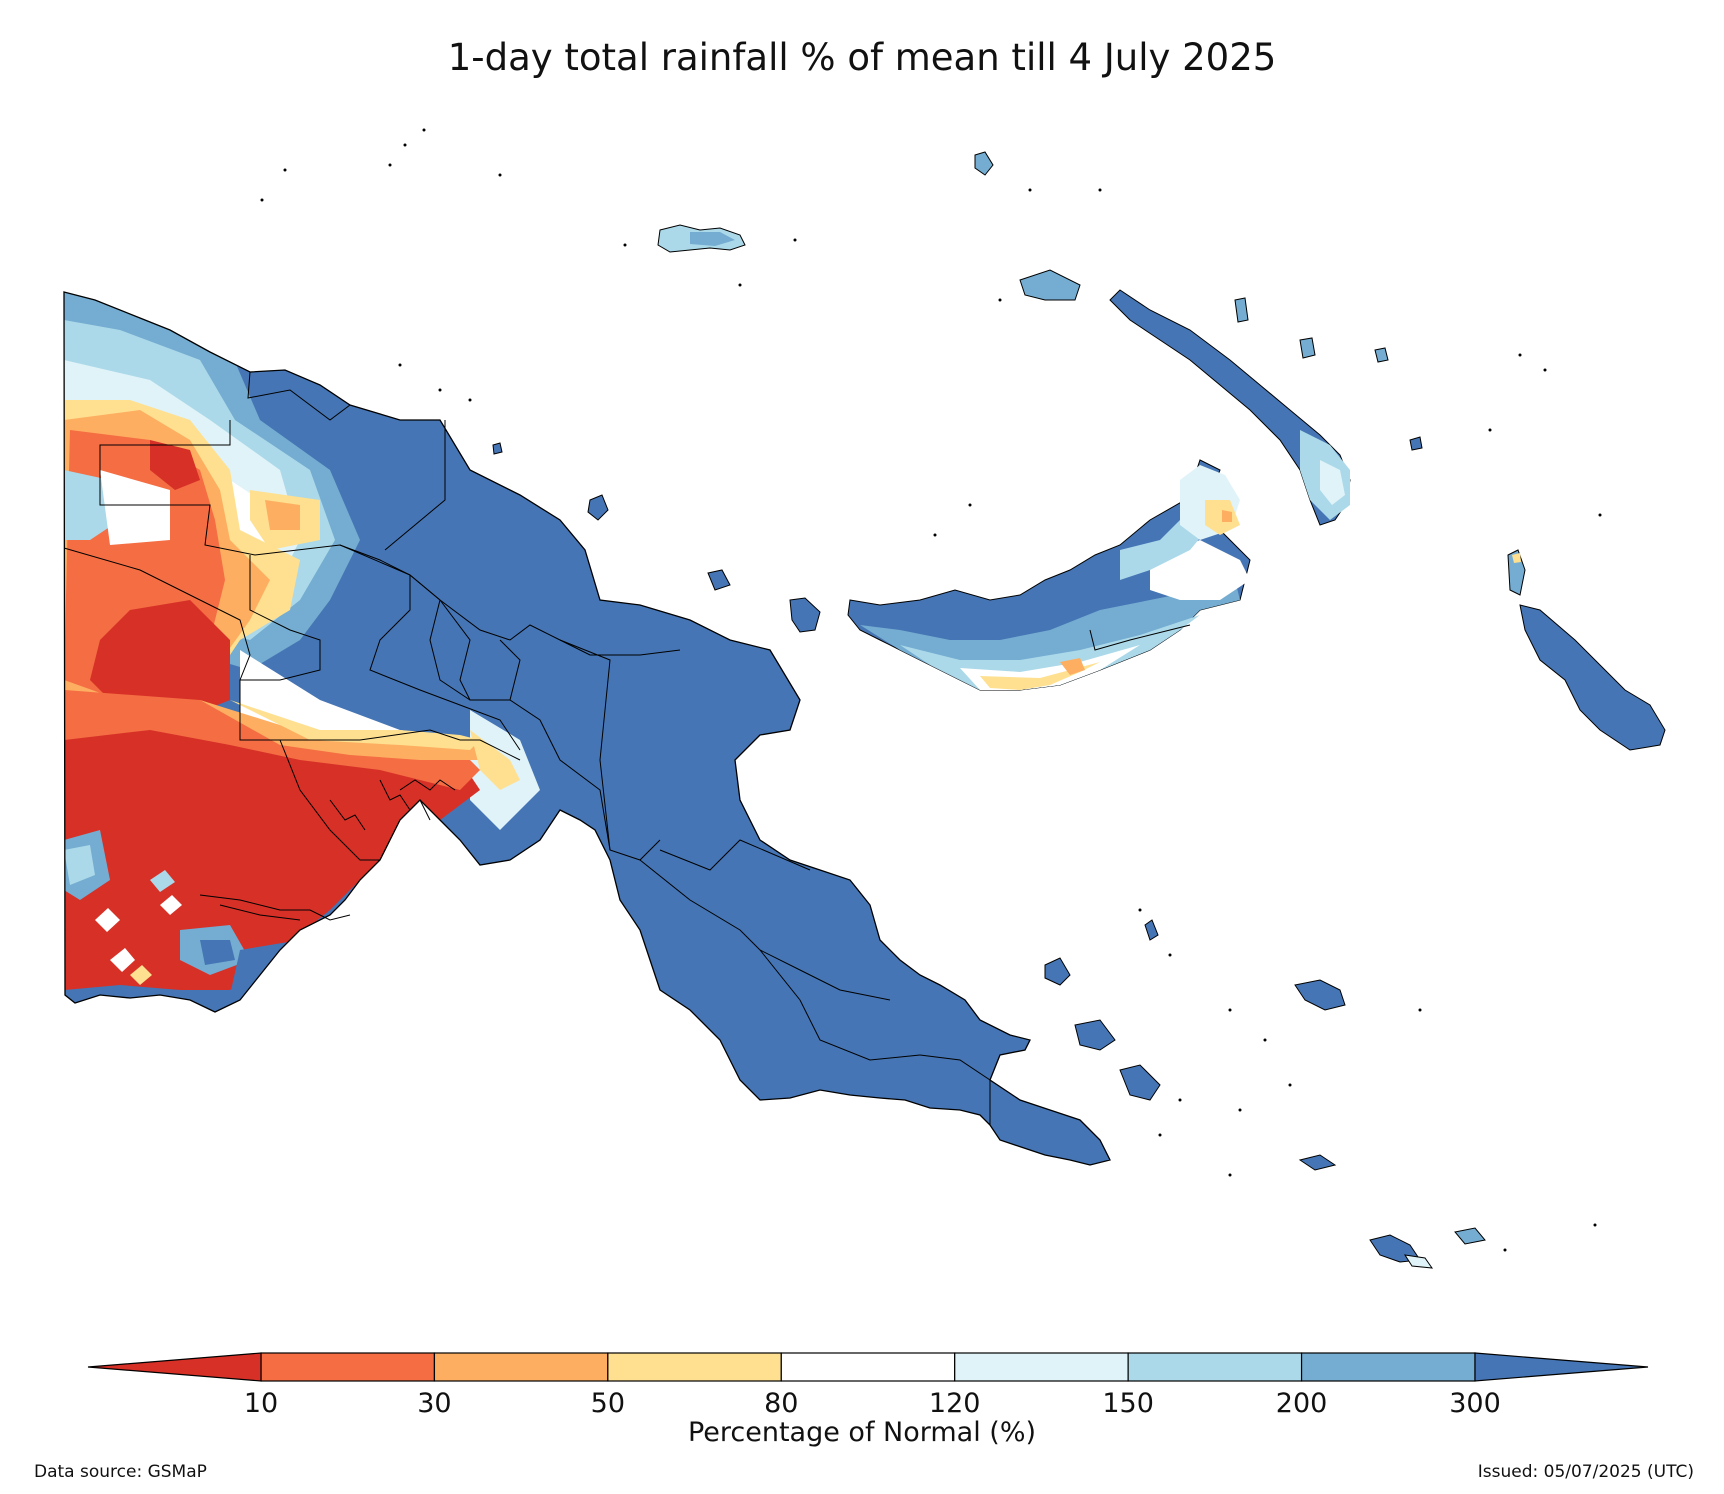 Image resolution: width=1724 pixels, height=1494 pixels. What do you see at coordinates (261, 1403) in the screenshot?
I see `colorbar-tick-label: 10` at bounding box center [261, 1403].